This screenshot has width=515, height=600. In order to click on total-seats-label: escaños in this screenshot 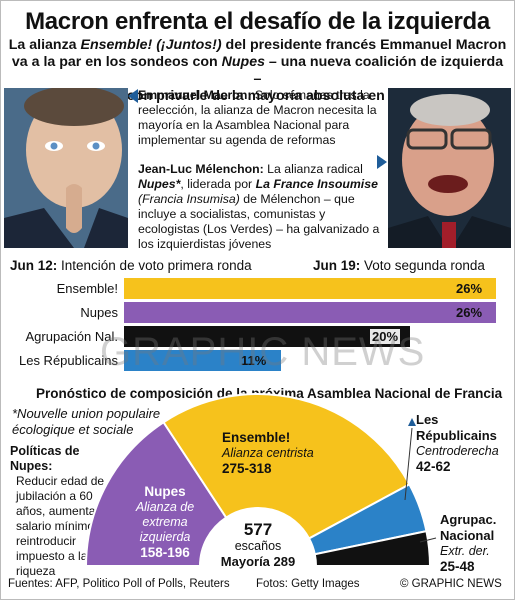, I will do `click(258, 546)`.